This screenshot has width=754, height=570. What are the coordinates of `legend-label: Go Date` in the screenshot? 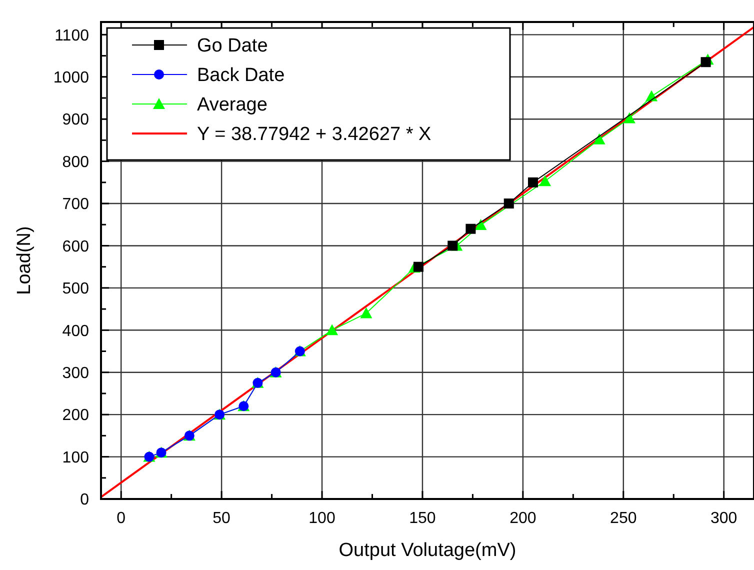 It's located at (232, 46).